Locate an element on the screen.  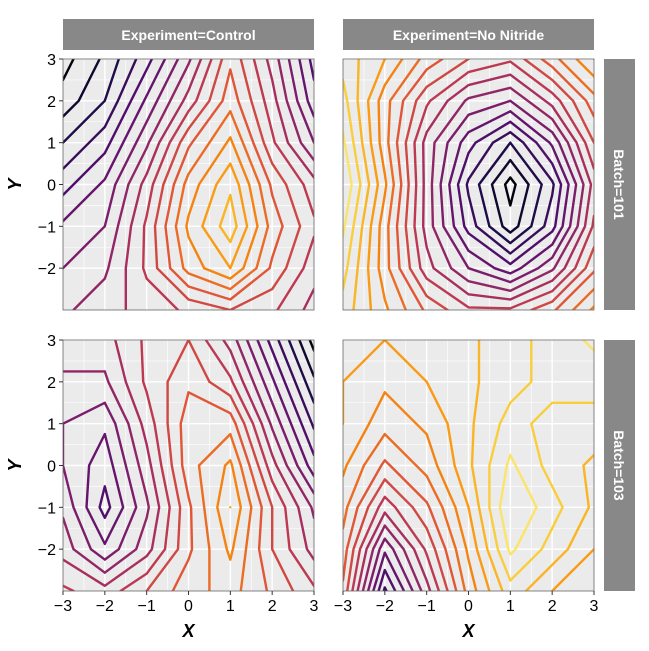
facet-strip-label-no-nitride: Experiment=No Nitride is located at coordinates (469, 35).